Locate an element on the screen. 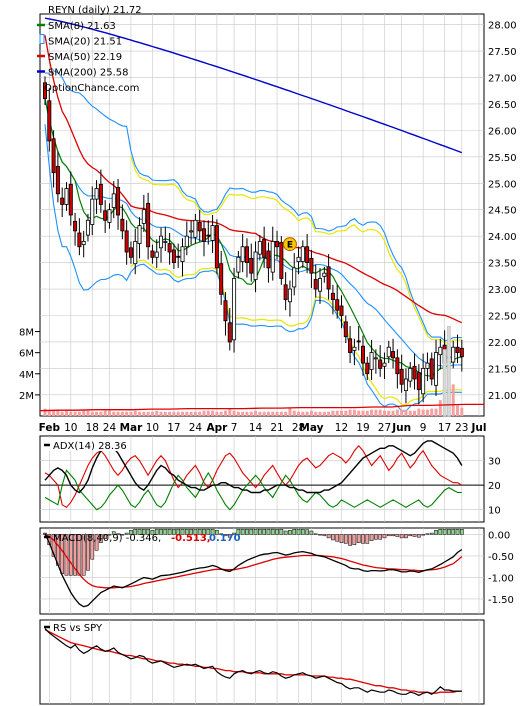 This screenshot has width=526, height=706. macd-label-2: 0.170 is located at coordinates (225, 538).